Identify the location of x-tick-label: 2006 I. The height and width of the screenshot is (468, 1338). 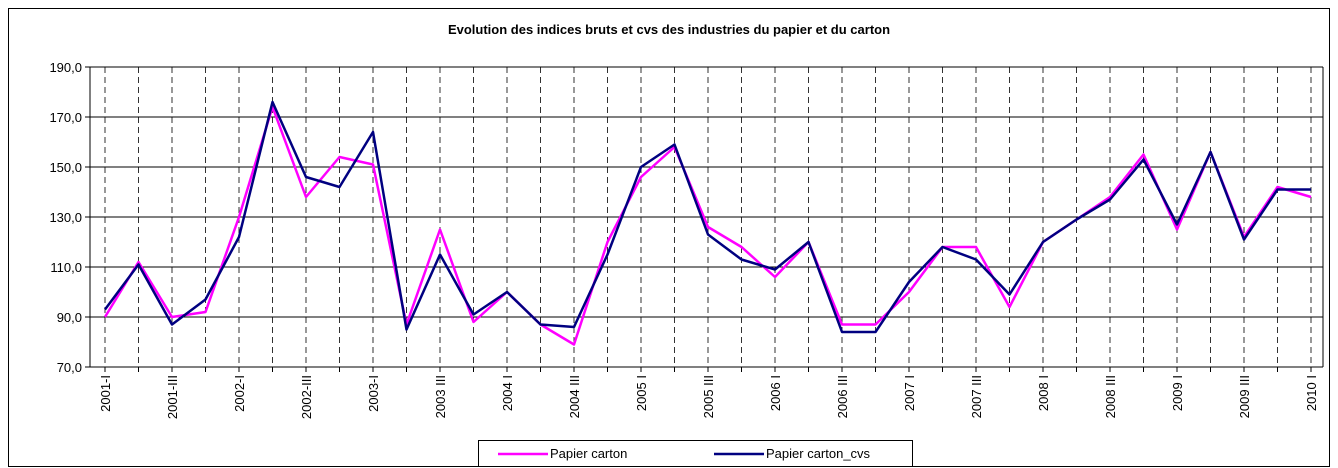
(775, 393).